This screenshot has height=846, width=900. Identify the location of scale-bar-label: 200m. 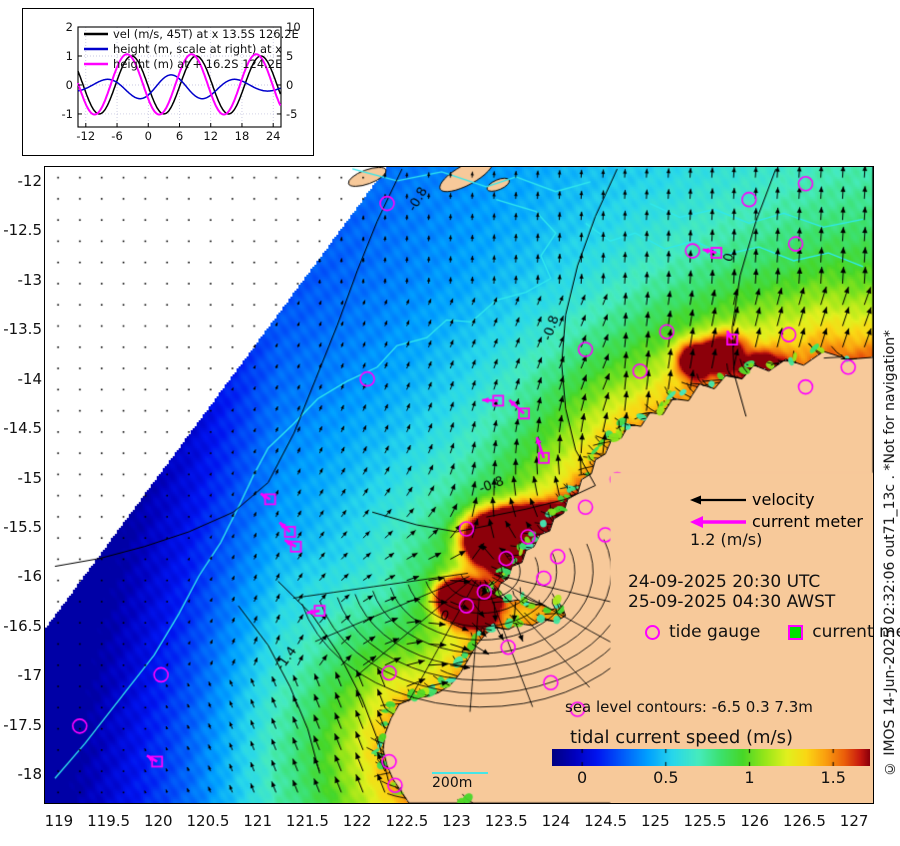
(452, 783).